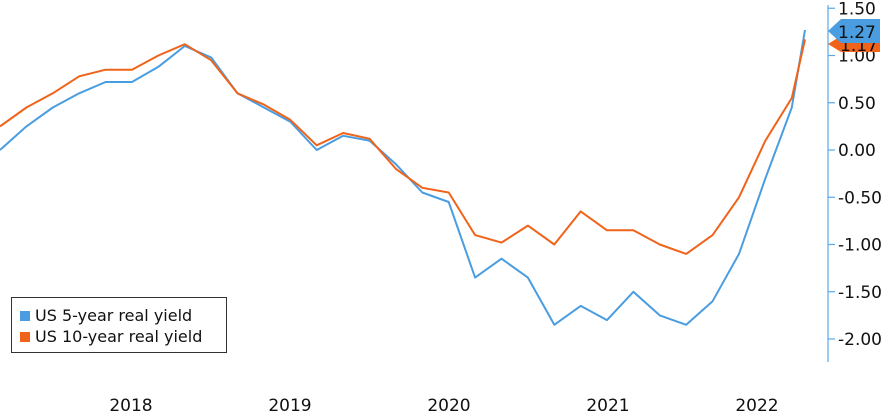  What do you see at coordinates (25, 315) in the screenshot?
I see `legend-swatch-5y` at bounding box center [25, 315].